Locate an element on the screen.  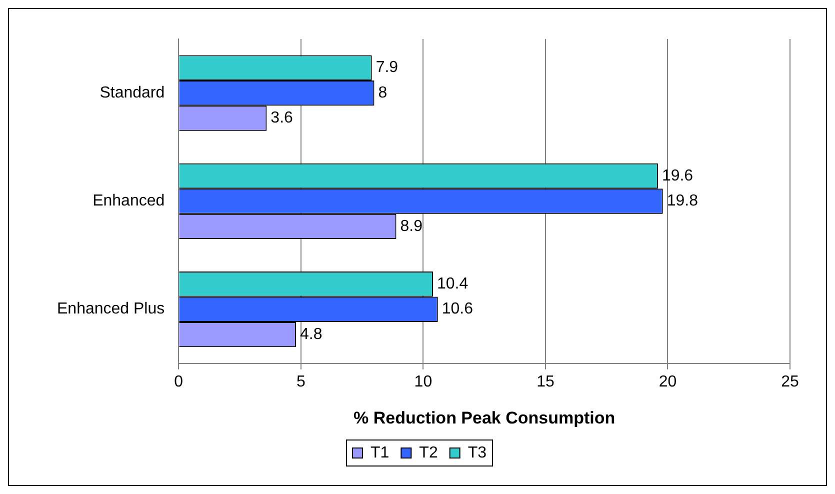
data-label: 19.8 is located at coordinates (682, 201).